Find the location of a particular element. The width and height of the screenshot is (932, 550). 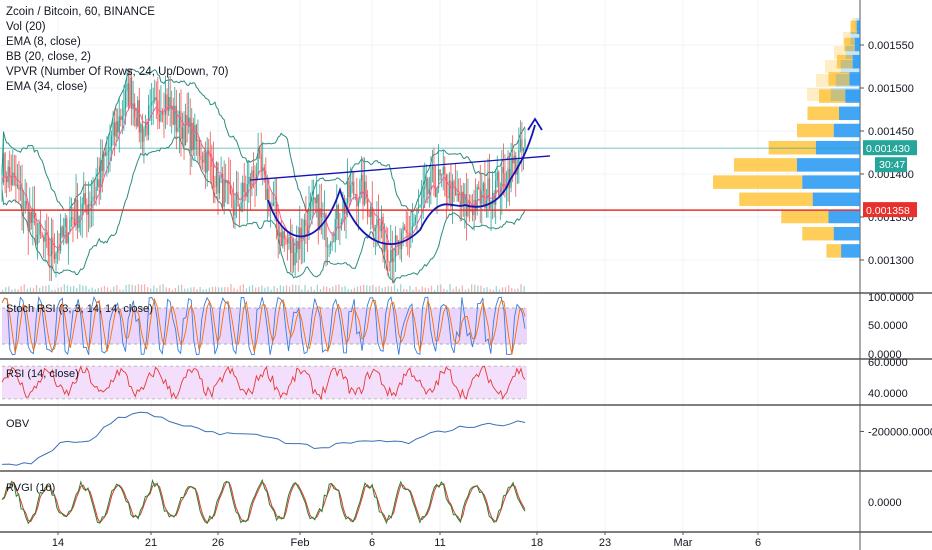

symbol-title: Zcoin / Bitcoin, 60, BINANCE is located at coordinates (80, 12).